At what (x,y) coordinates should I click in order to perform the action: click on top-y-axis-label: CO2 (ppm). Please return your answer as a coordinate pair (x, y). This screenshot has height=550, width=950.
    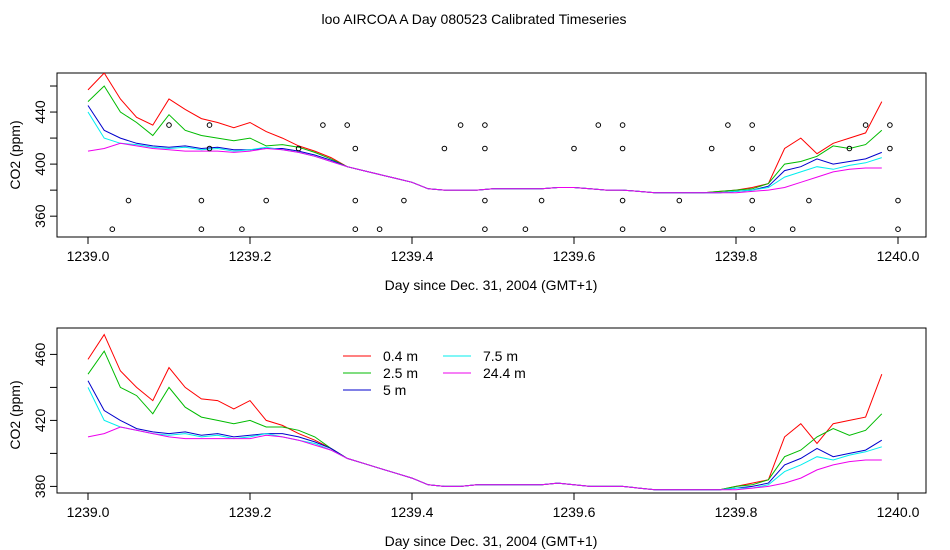
    Looking at the image, I should click on (15, 154).